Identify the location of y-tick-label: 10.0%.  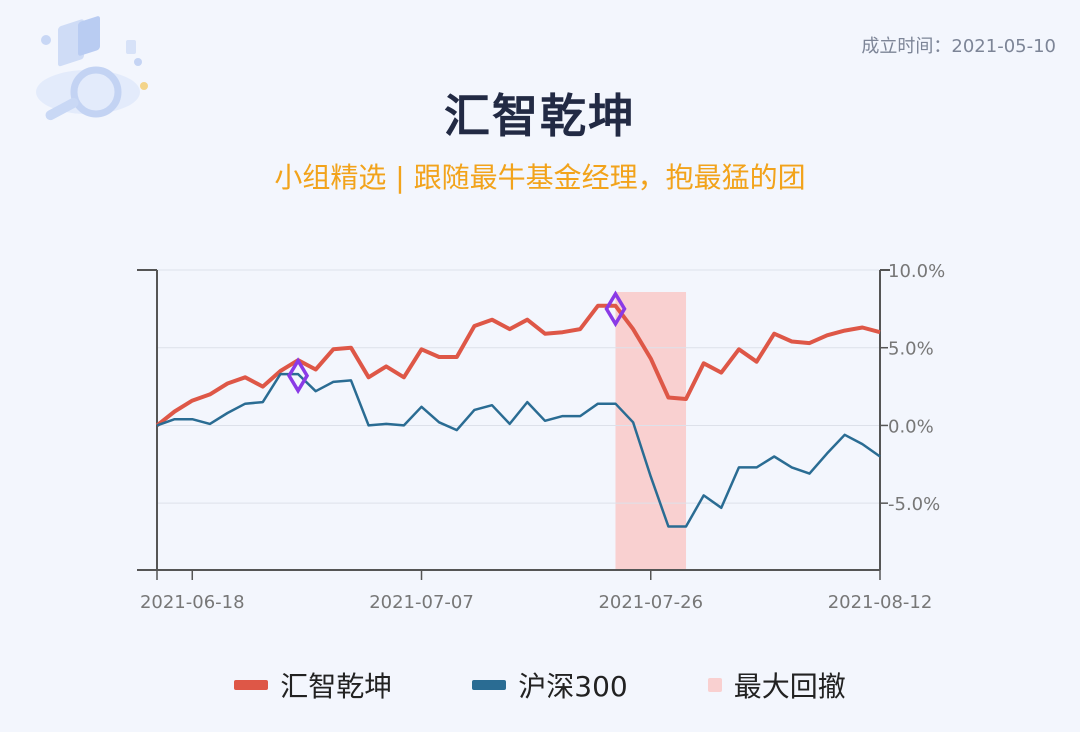
(916, 271).